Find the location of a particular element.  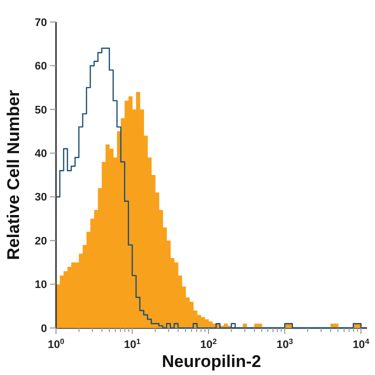

y-axis-title: Relative Cell Number is located at coordinates (13, 175).